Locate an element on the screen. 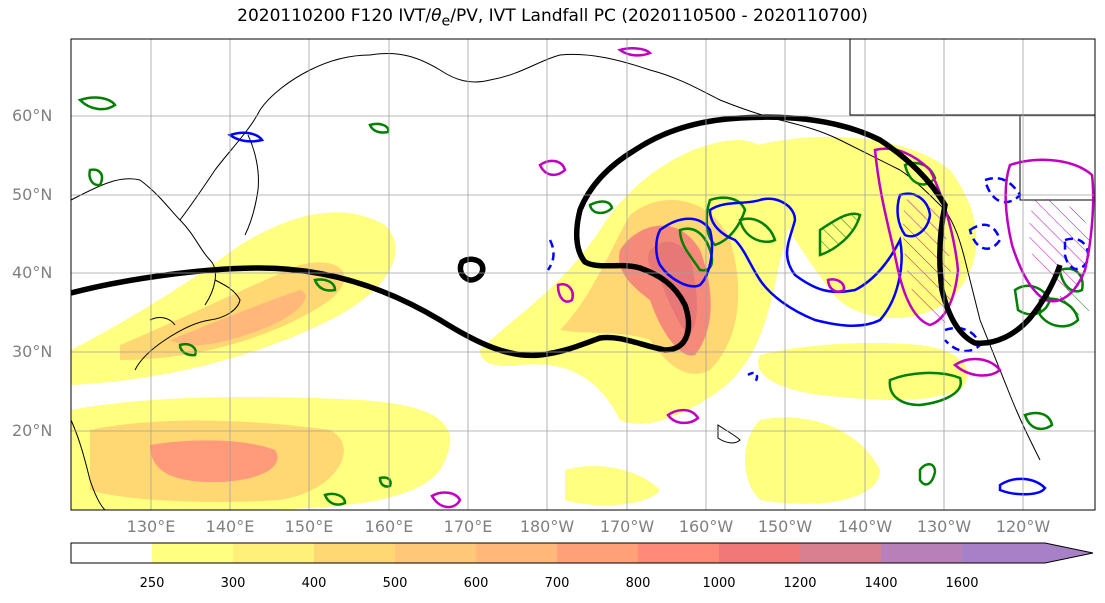 Image resolution: width=1105 pixels, height=603 pixels. colorbar-tick-label: 1200 is located at coordinates (800, 583).